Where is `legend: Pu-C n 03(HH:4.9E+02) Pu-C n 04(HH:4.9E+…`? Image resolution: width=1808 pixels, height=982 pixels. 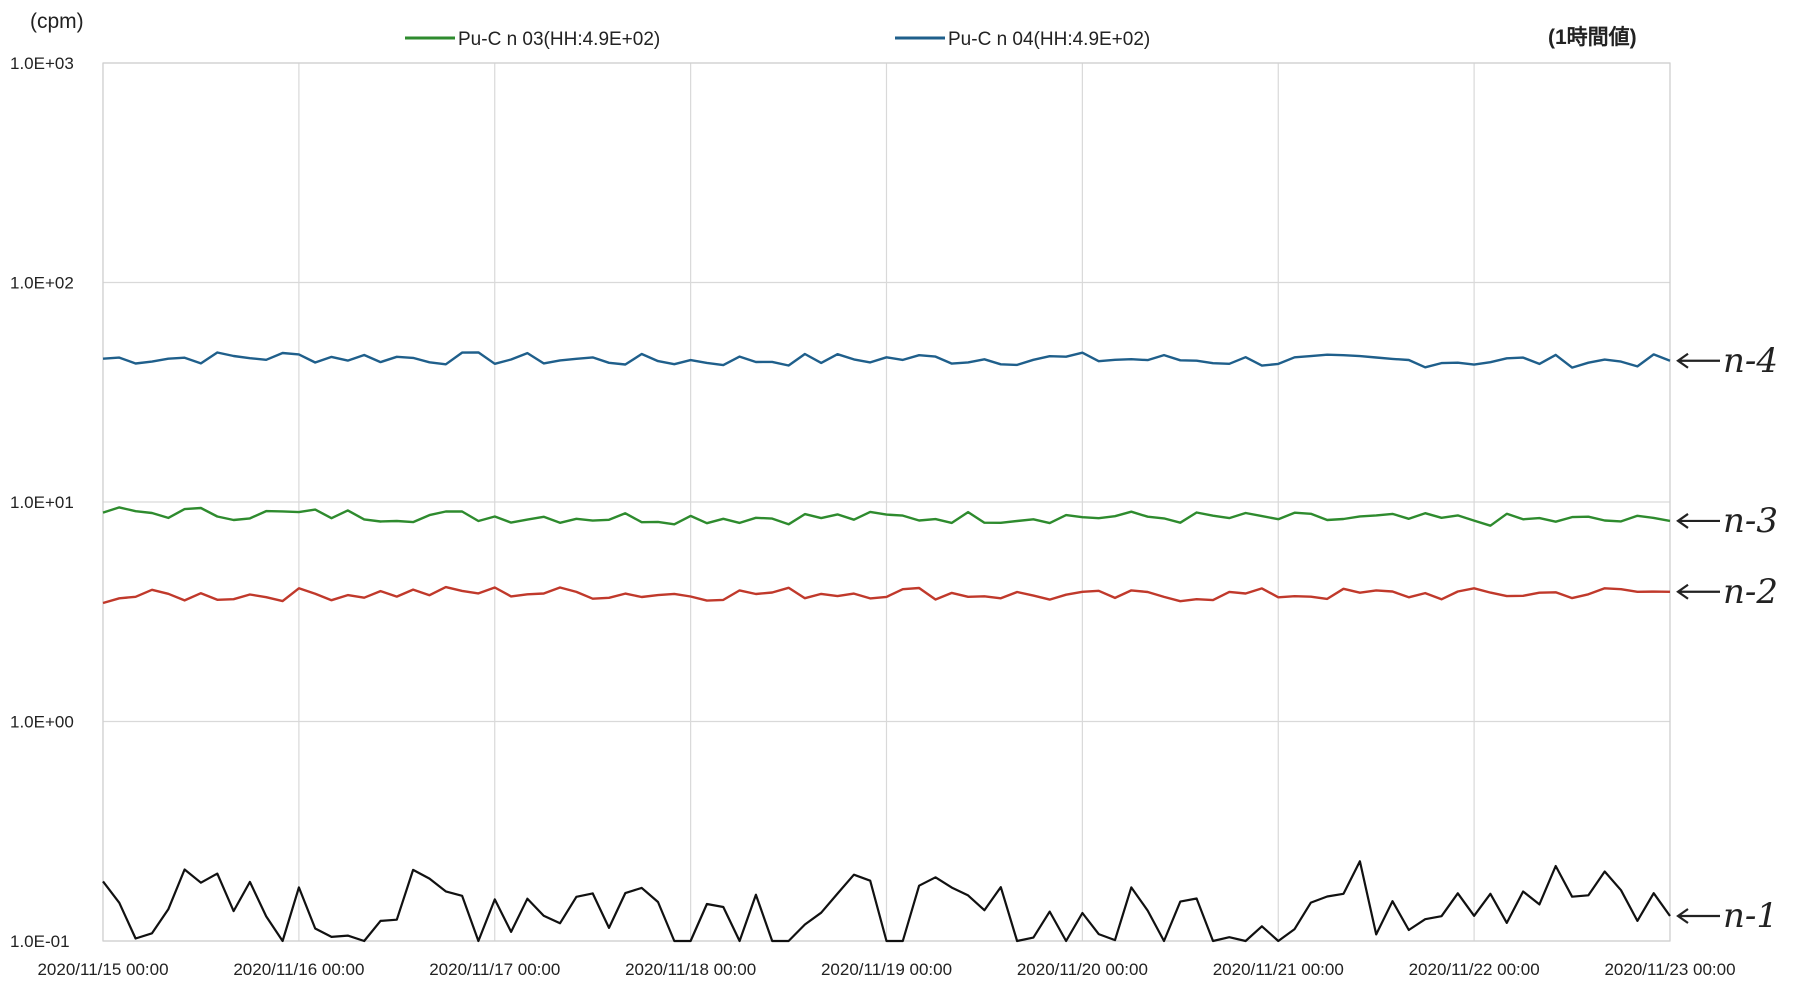
legend: Pu-C n 03(HH:4.9E+02) Pu-C n 04(HH:4.9E+… is located at coordinates (777, 39).